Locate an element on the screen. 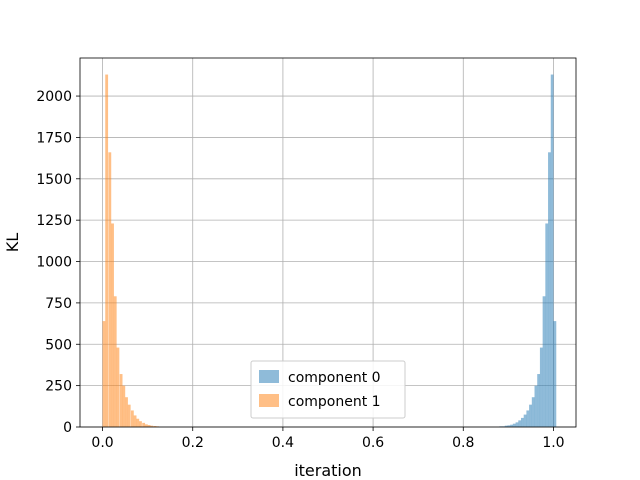 This screenshot has width=640, height=480. x-tick-label-4: 0.8 is located at coordinates (463, 443).